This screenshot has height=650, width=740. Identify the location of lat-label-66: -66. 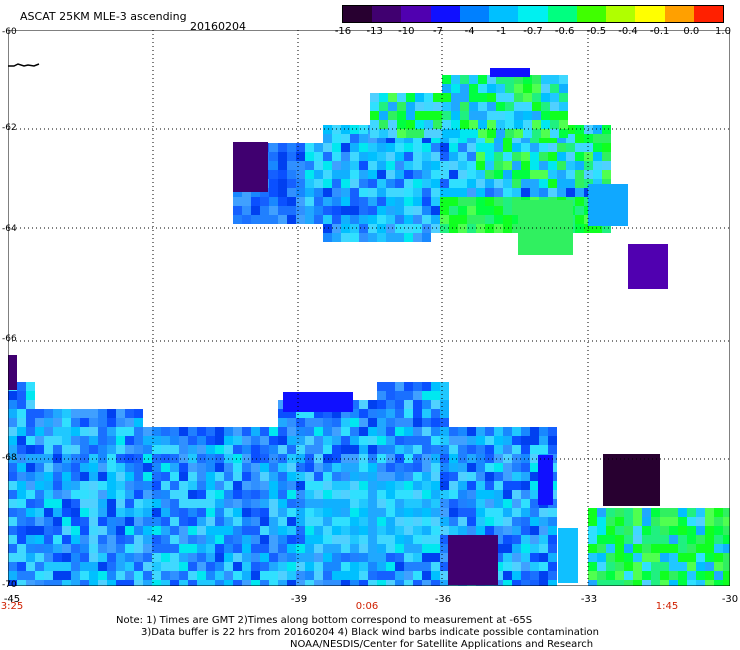
(9, 339).